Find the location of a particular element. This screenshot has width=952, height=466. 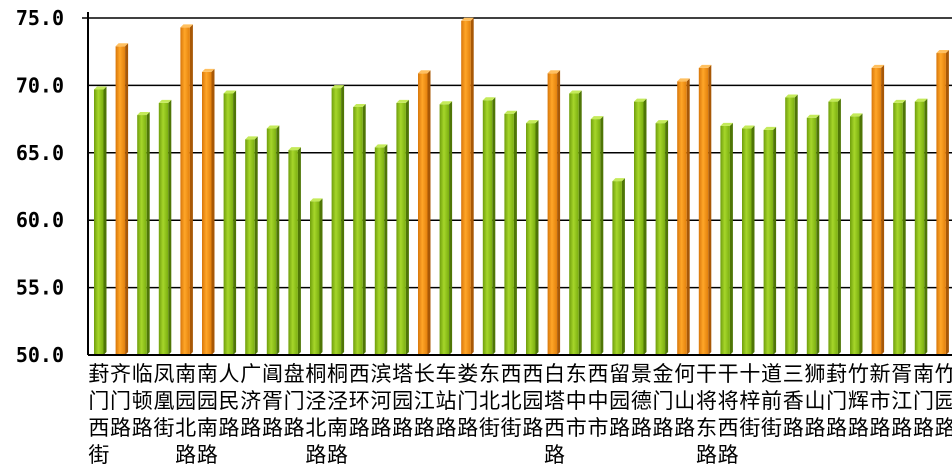

x-tick-label: 娄门路 is located at coordinates (467, 401).